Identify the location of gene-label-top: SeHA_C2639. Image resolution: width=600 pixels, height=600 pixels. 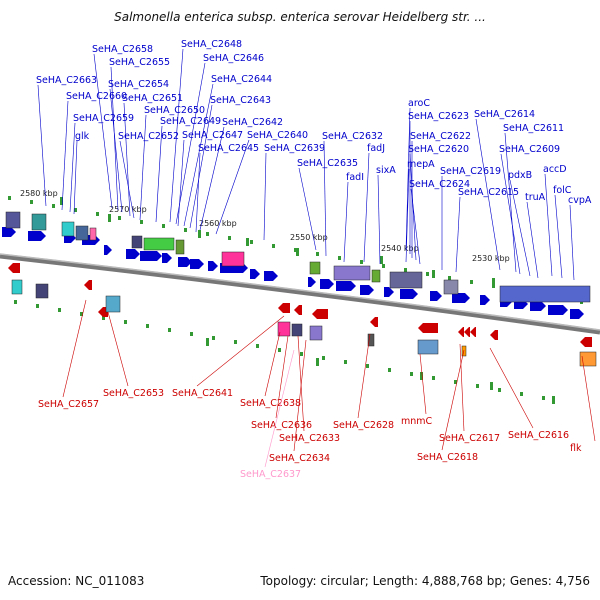
(294, 148).